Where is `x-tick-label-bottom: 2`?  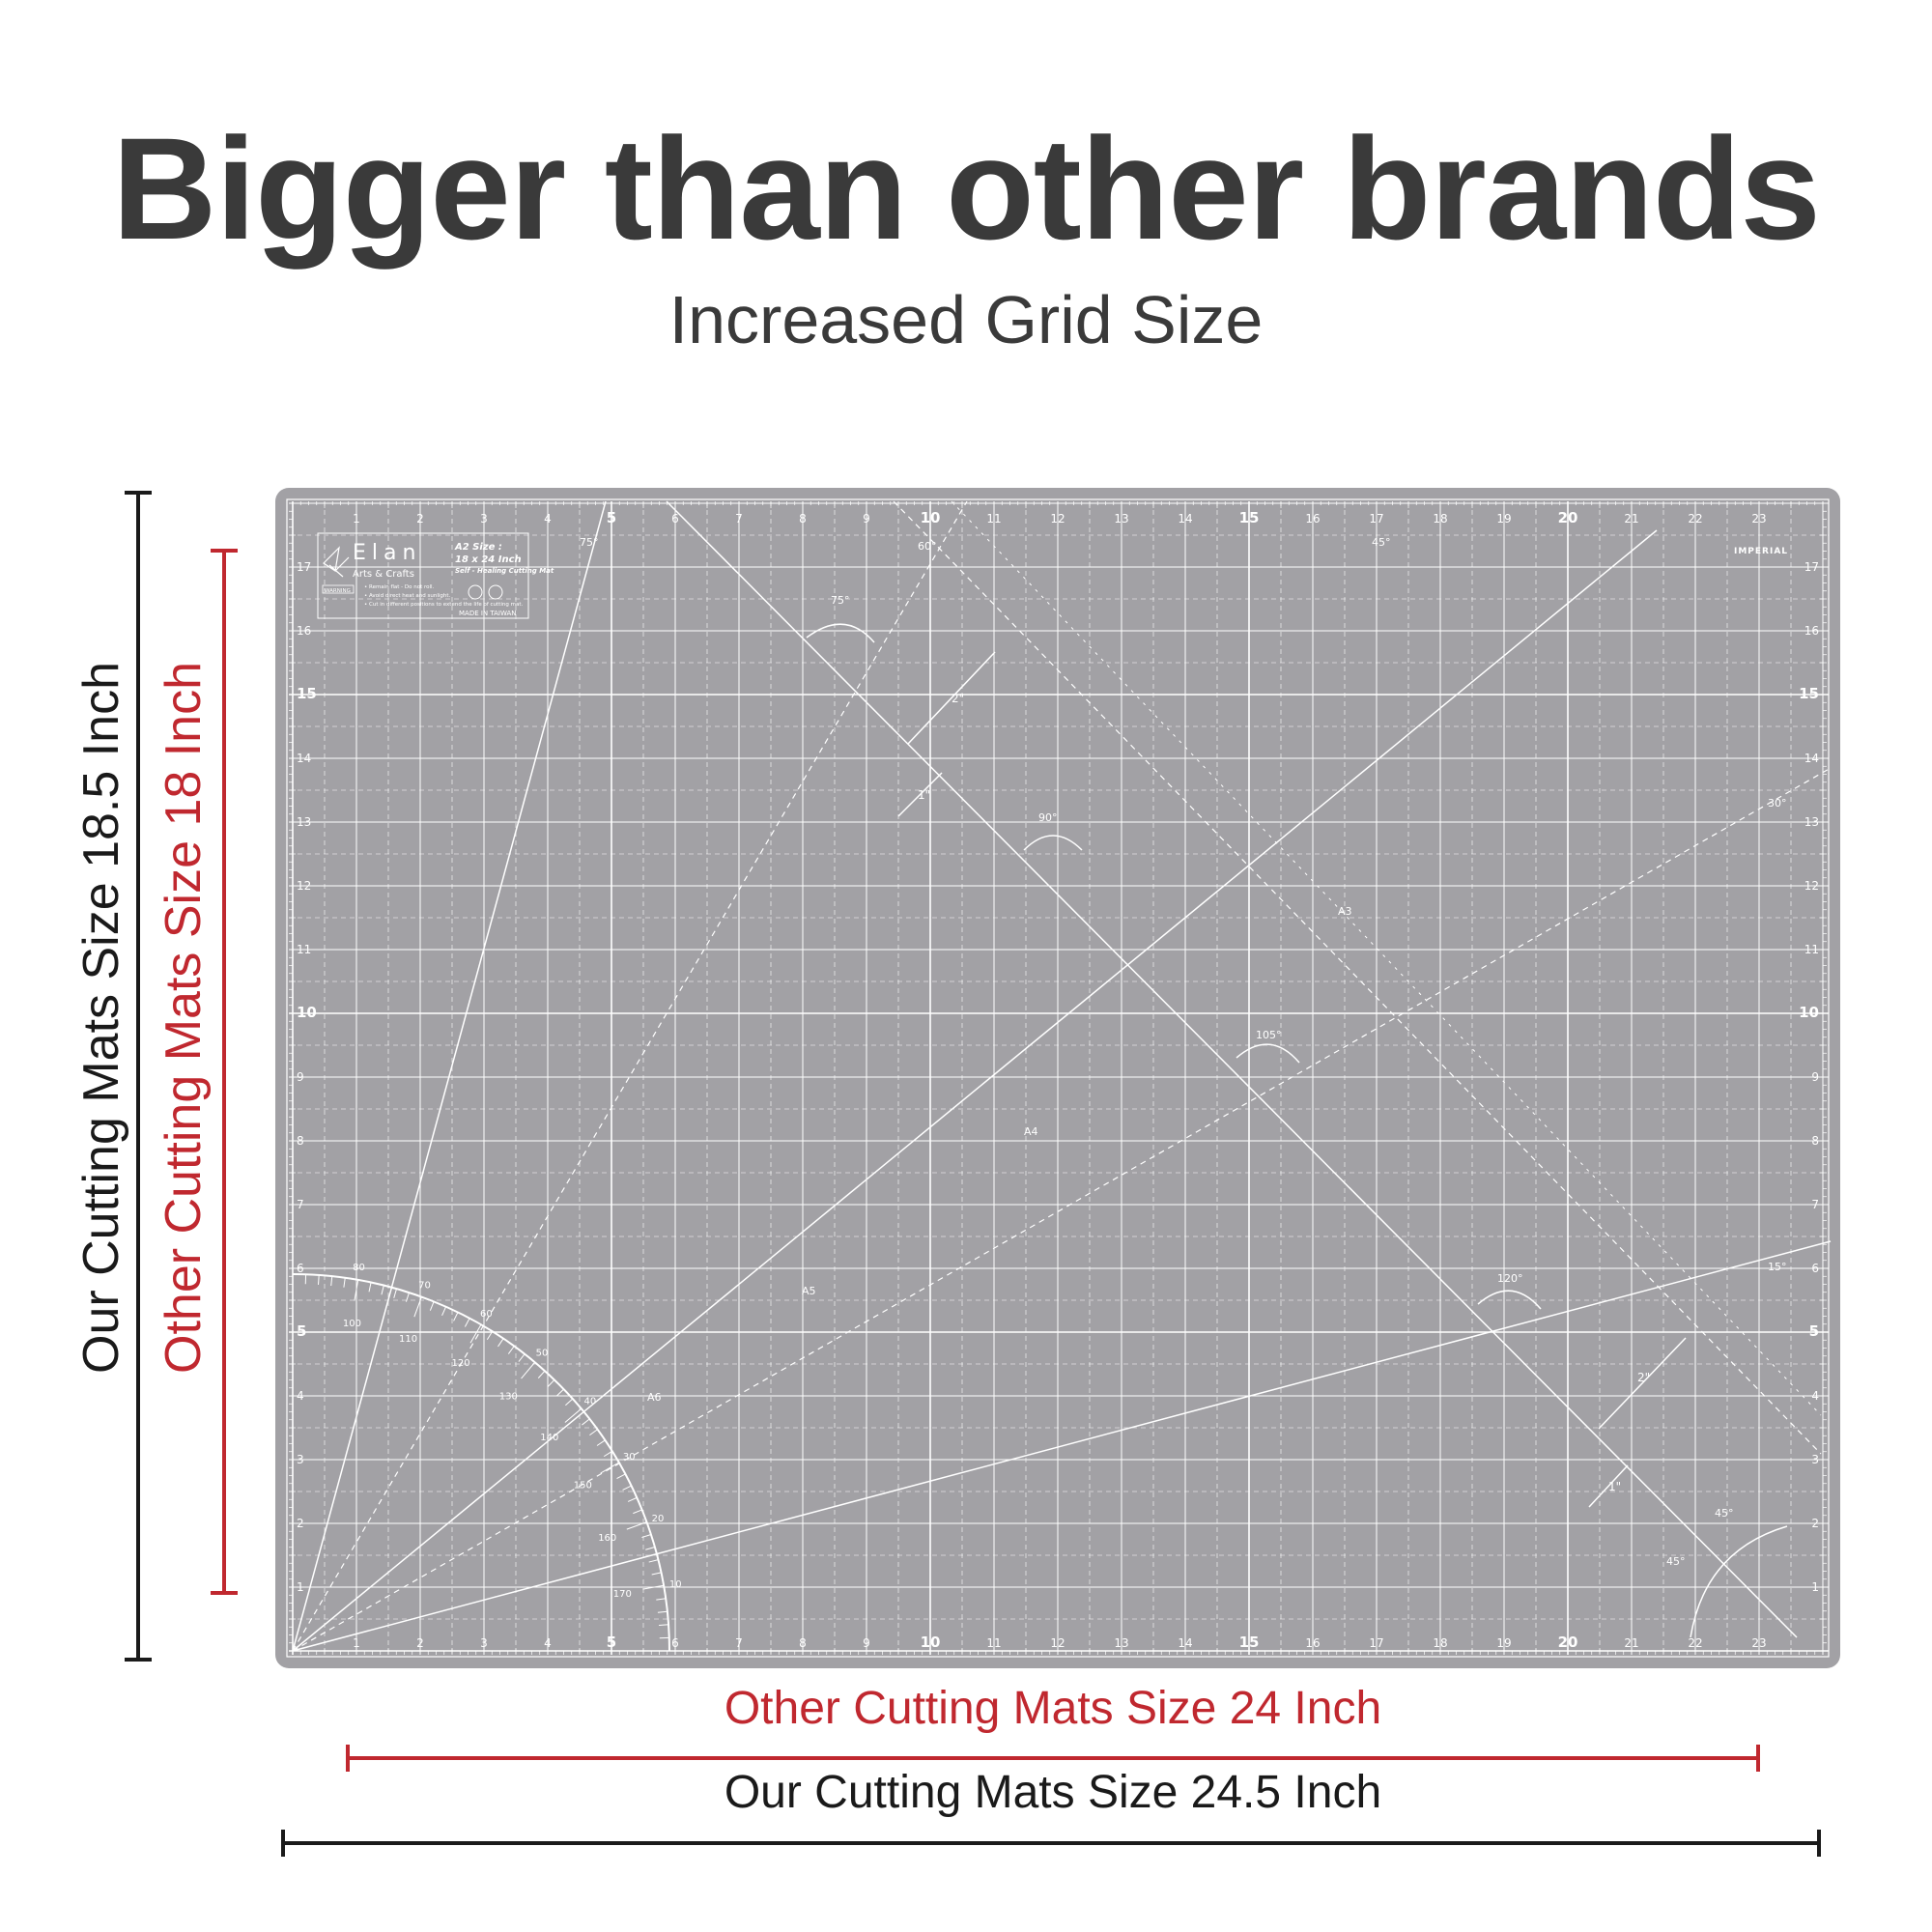 x-tick-label-bottom: 2 is located at coordinates (420, 1643).